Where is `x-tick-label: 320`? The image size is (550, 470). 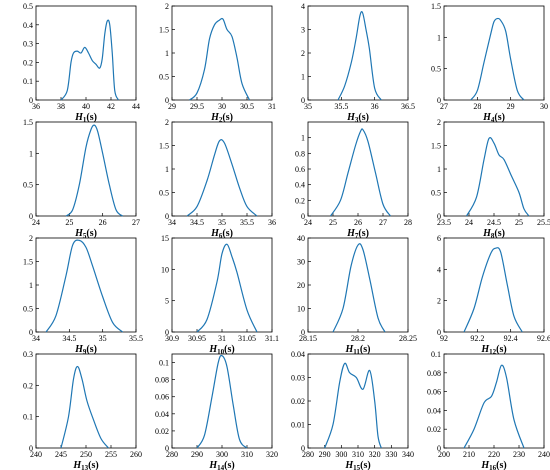 x-tick-label: 320 is located at coordinates (272, 454).